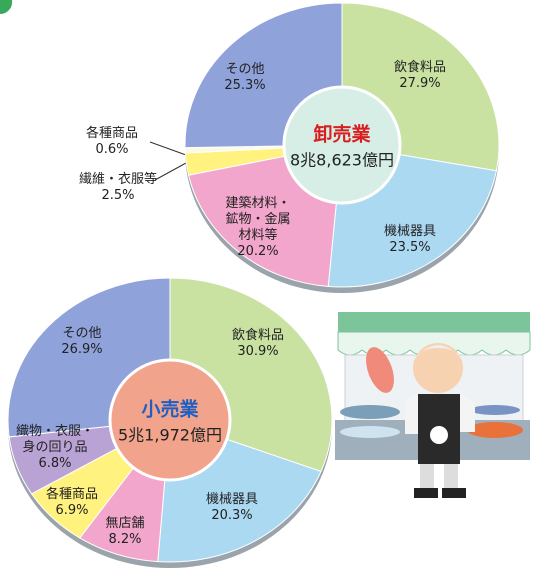 The image size is (535, 573). What do you see at coordinates (342, 134) in the screenshot?
I see `center-title: 卸売業` at bounding box center [342, 134].